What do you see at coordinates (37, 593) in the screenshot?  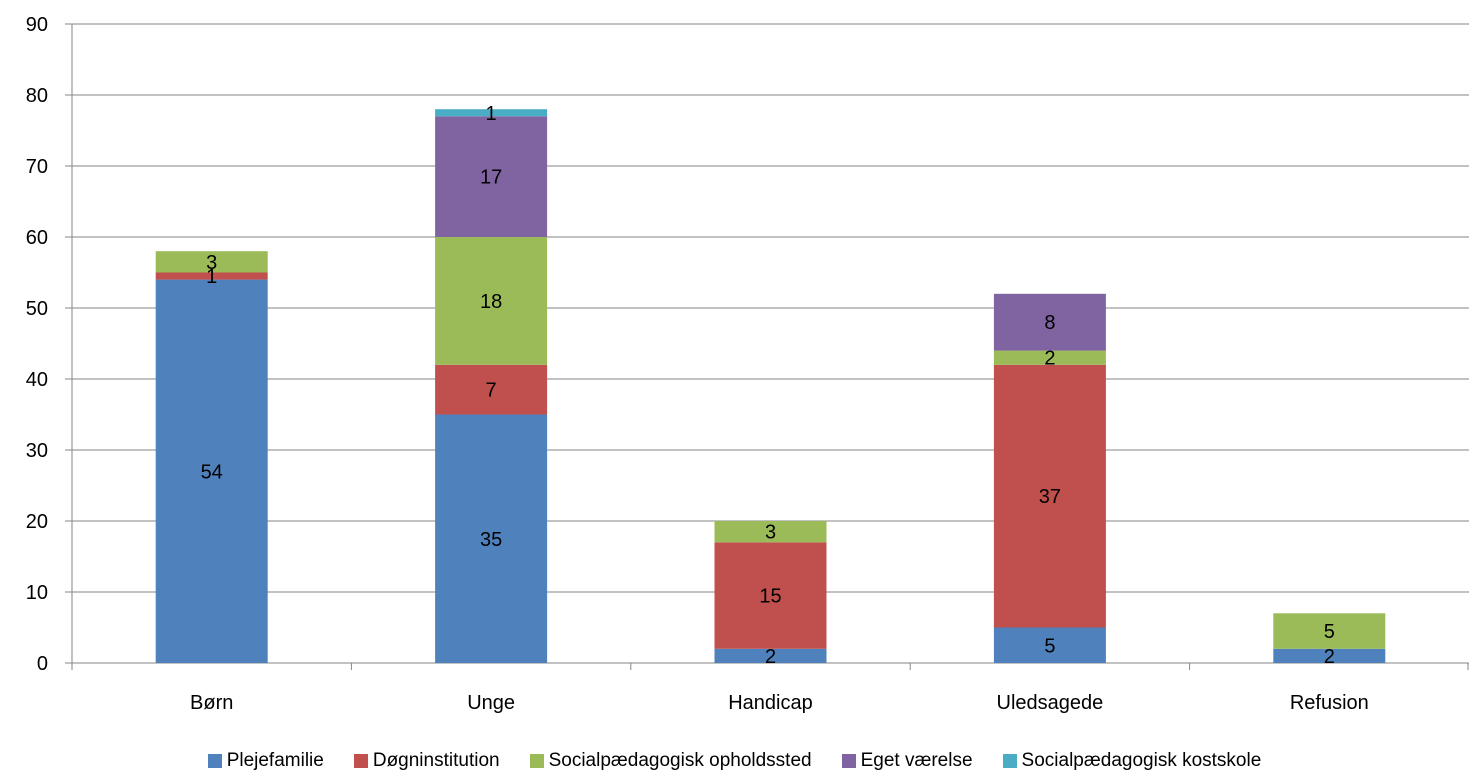 I see `y-tick-label: 10` at bounding box center [37, 593].